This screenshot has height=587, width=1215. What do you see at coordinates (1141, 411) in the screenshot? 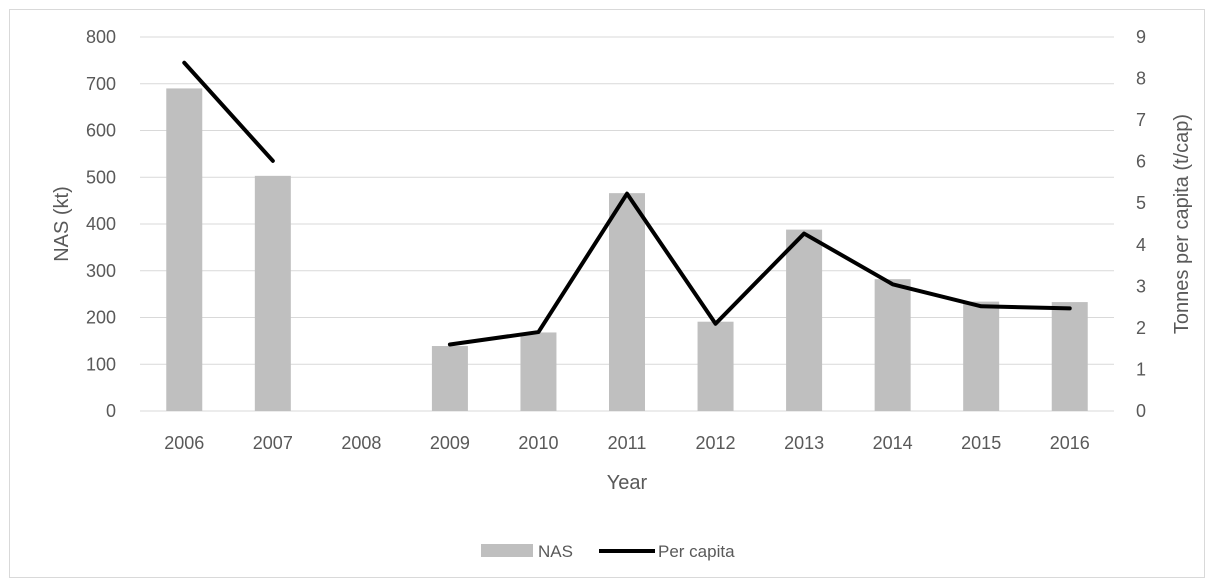
I see `right-axis-tick-label: 0` at bounding box center [1141, 411].